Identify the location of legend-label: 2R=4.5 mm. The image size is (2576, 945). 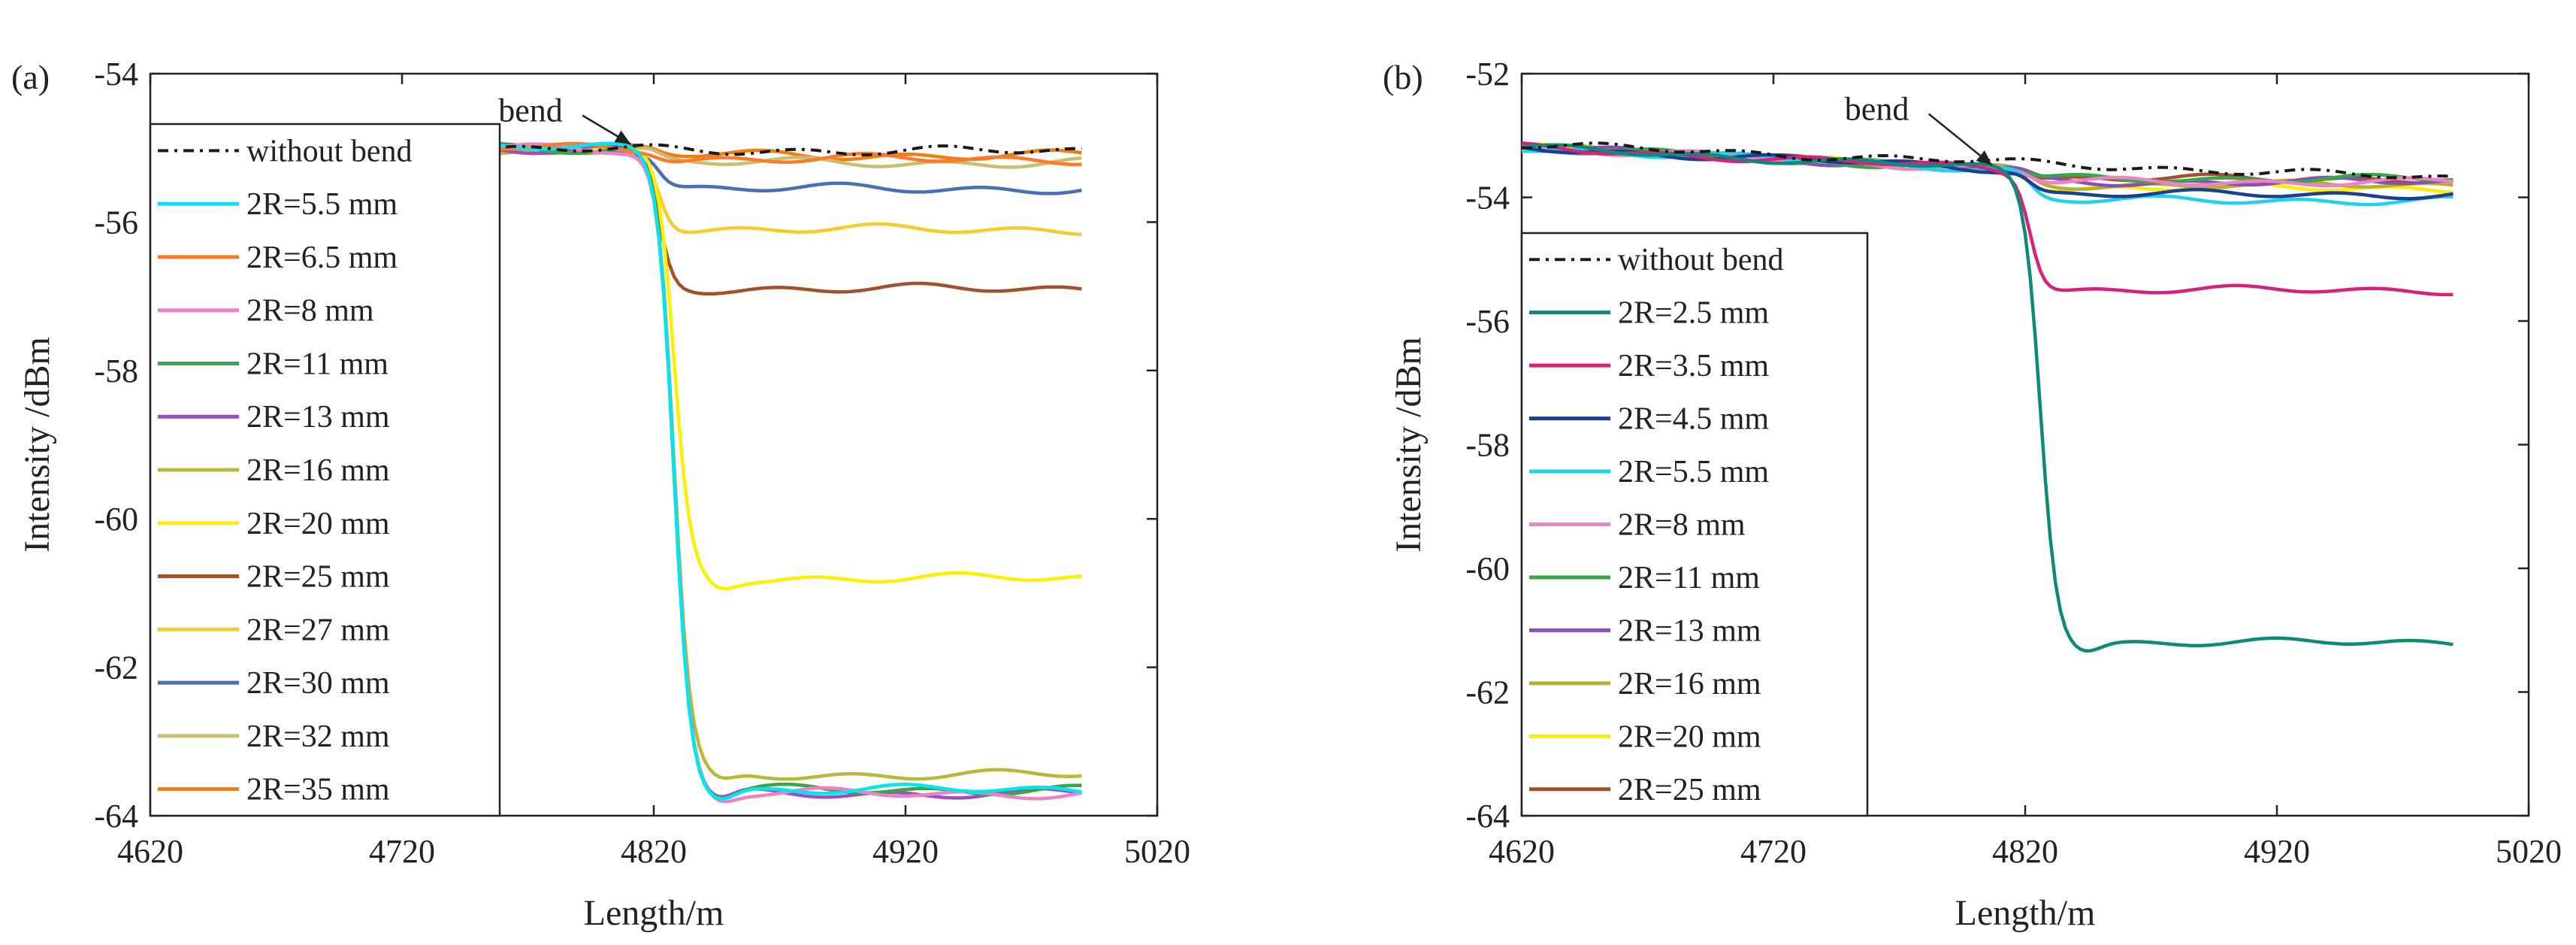
(1693, 419).